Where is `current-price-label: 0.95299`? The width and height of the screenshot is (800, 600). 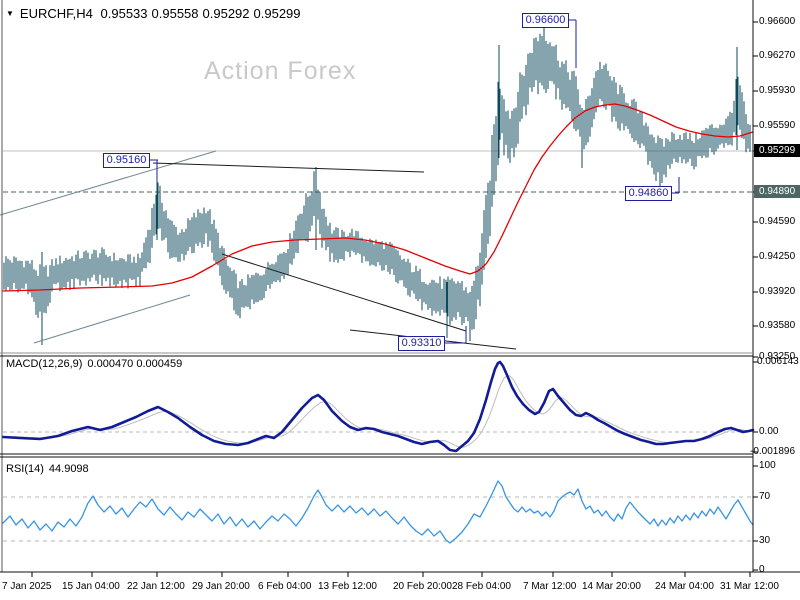
current-price-label: 0.95299 is located at coordinates (777, 150).